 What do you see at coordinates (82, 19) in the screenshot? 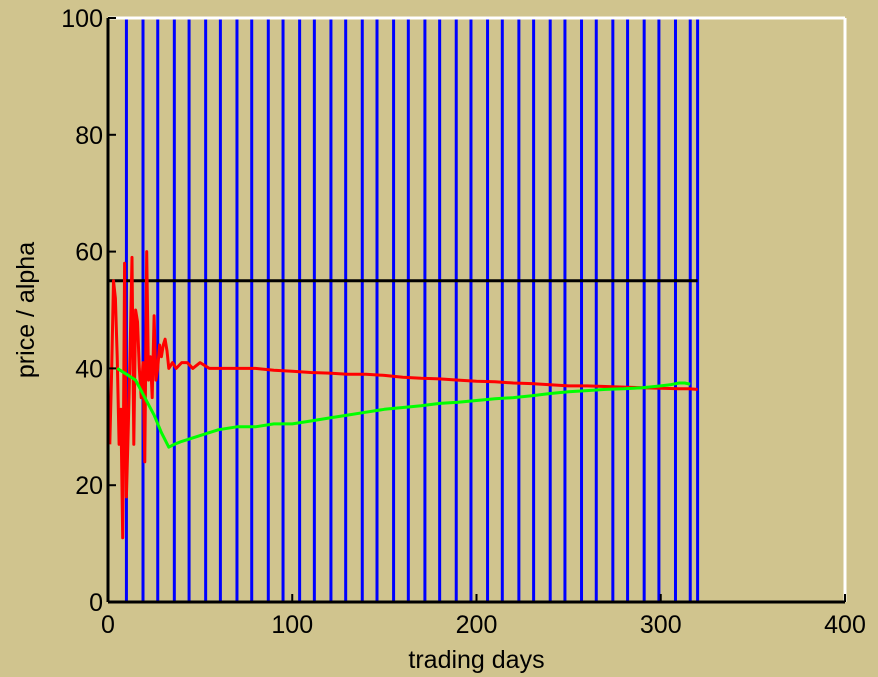
I see `y-tick-label-5: 100` at bounding box center [82, 19].